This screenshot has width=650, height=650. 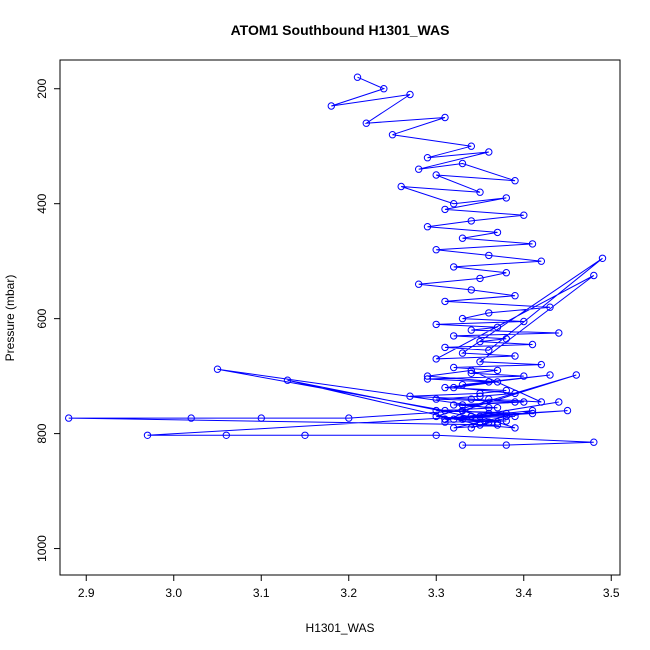 I want to click on x-tick-label: 3.4, so click(x=523, y=593).